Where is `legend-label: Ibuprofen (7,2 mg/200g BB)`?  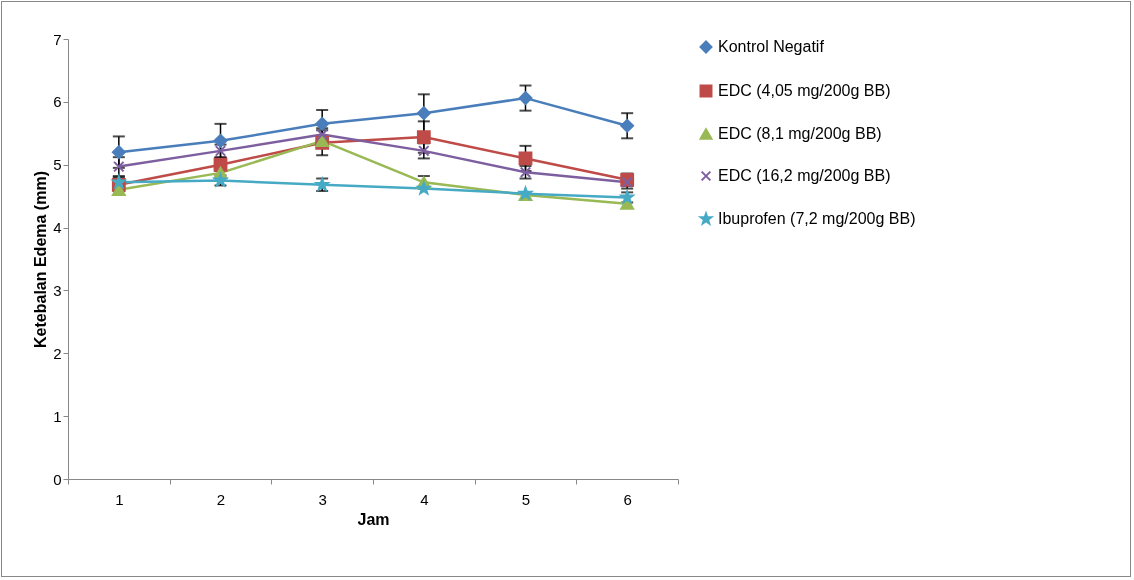 legend-label: Ibuprofen (7,2 mg/200g BB) is located at coordinates (817, 218).